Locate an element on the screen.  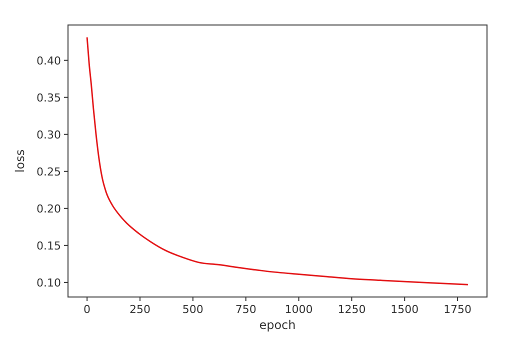
x-axis-title: epoch is located at coordinates (277, 325).